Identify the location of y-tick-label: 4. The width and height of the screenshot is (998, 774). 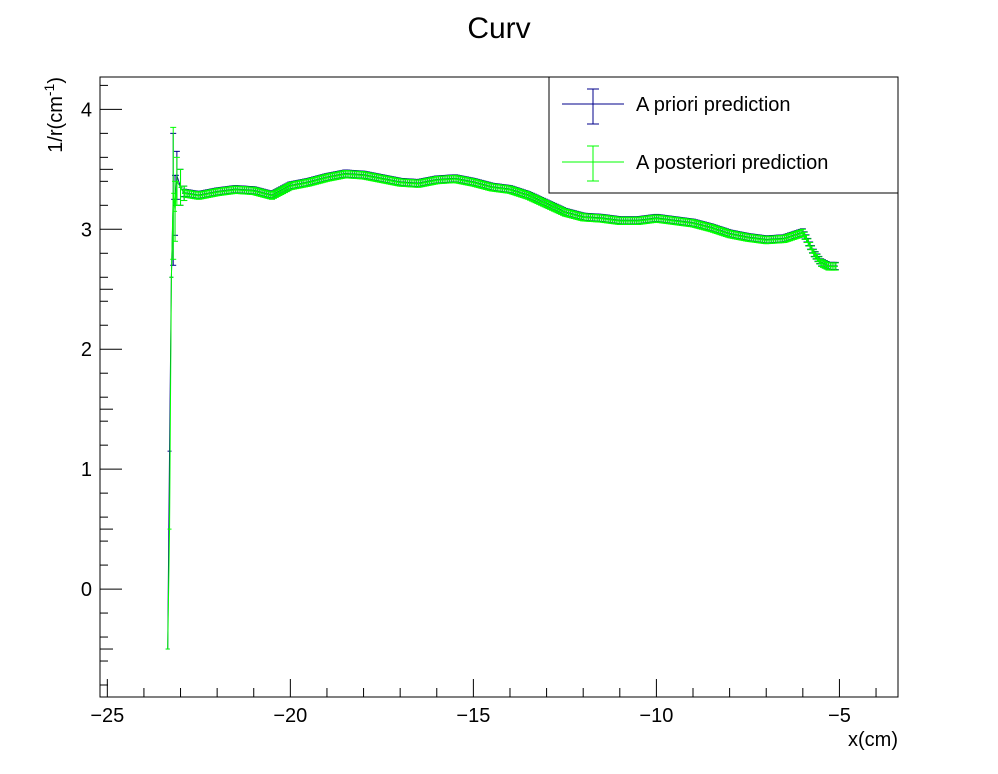
(86, 110).